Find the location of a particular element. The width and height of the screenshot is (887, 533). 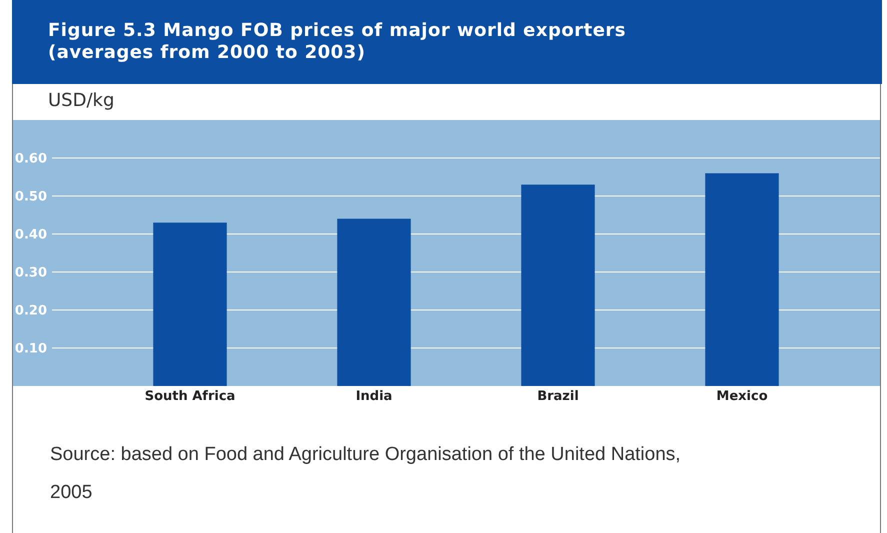

x-tick-label: South Africa is located at coordinates (190, 396).